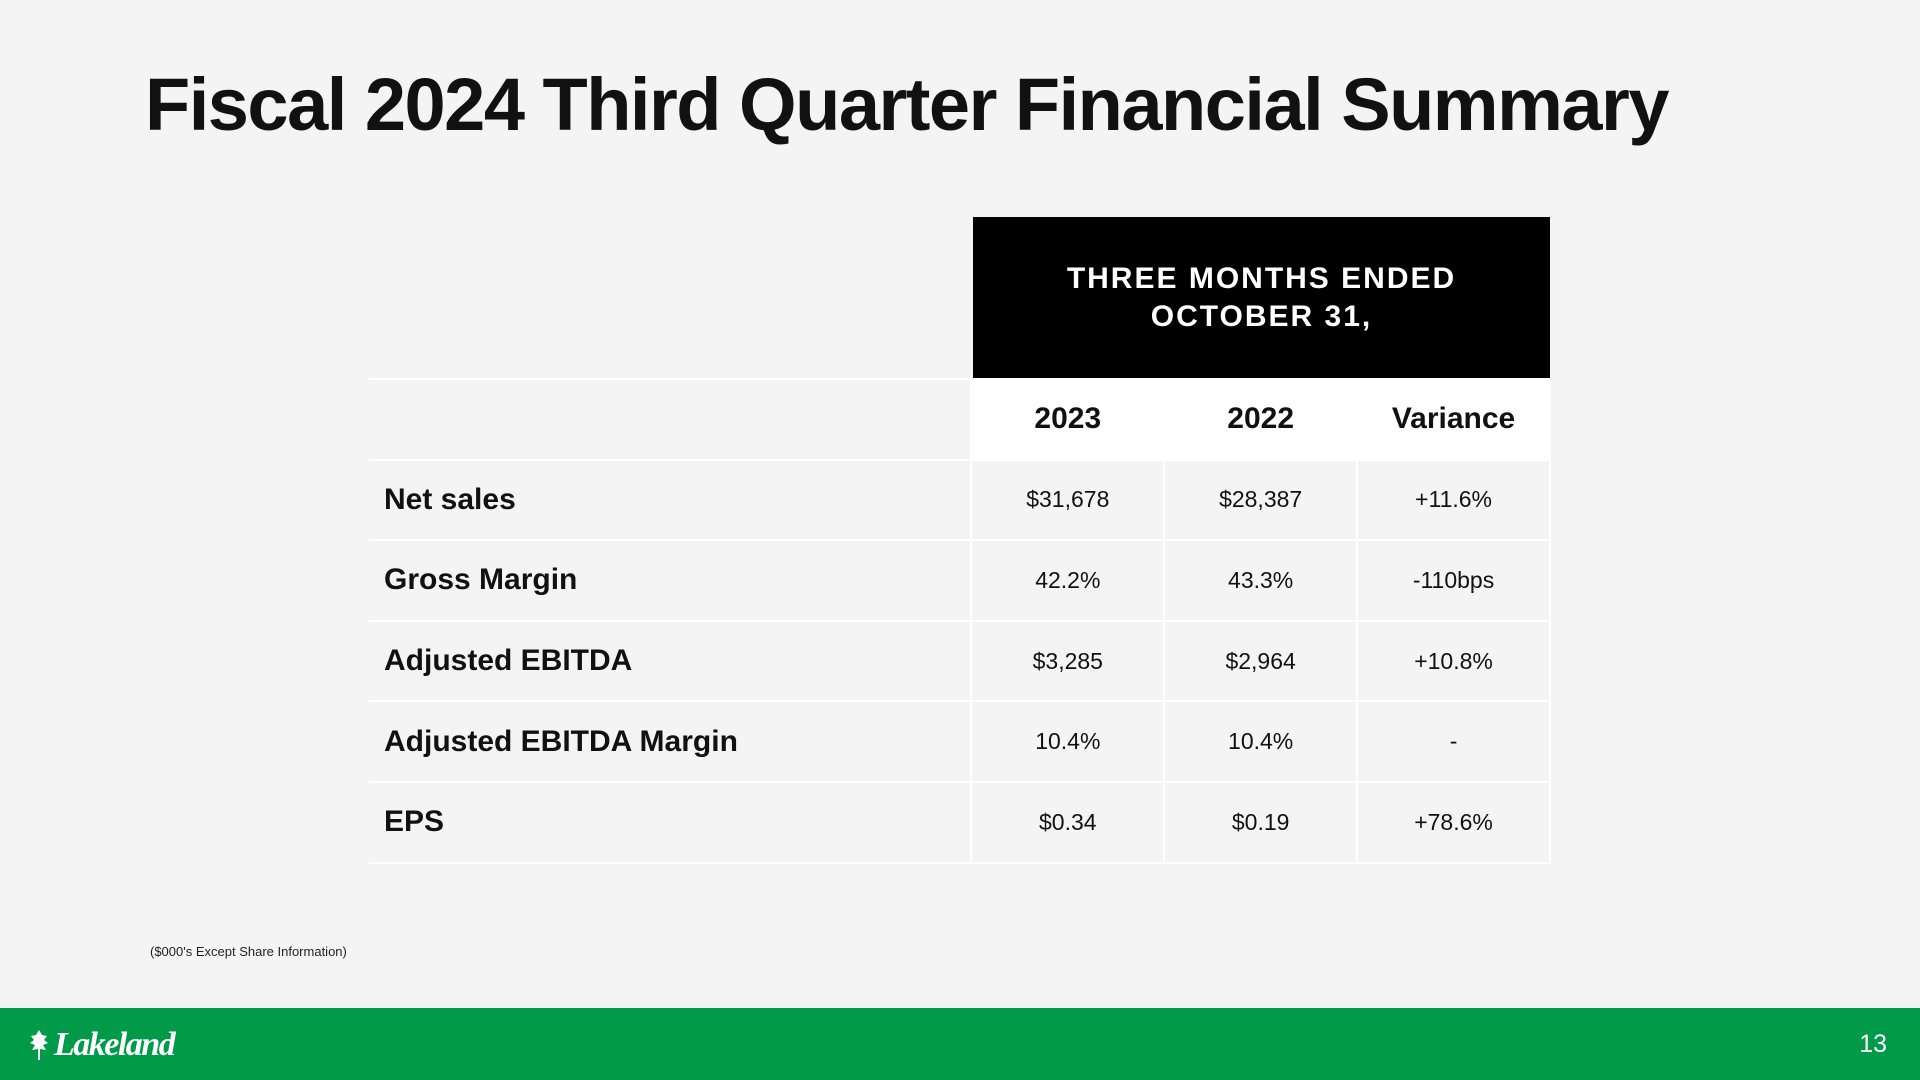  I want to click on period-header: THREE MONTHS ENDED OCTOBER 31,, so click(1261, 297).